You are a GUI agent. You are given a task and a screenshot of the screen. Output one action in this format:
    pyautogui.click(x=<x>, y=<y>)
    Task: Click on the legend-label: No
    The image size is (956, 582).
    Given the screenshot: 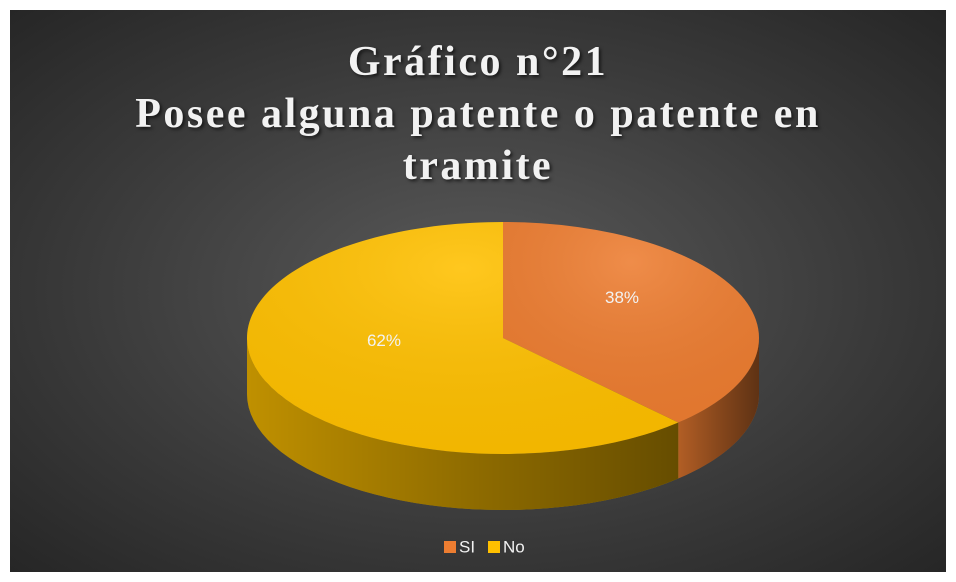 What is the action you would take?
    pyautogui.click(x=514, y=546)
    